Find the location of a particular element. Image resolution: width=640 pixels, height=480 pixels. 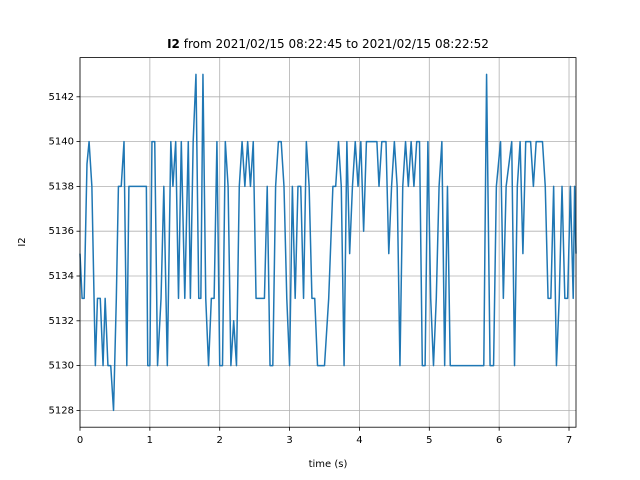

y-tick-label: 5140 is located at coordinates (61, 142).